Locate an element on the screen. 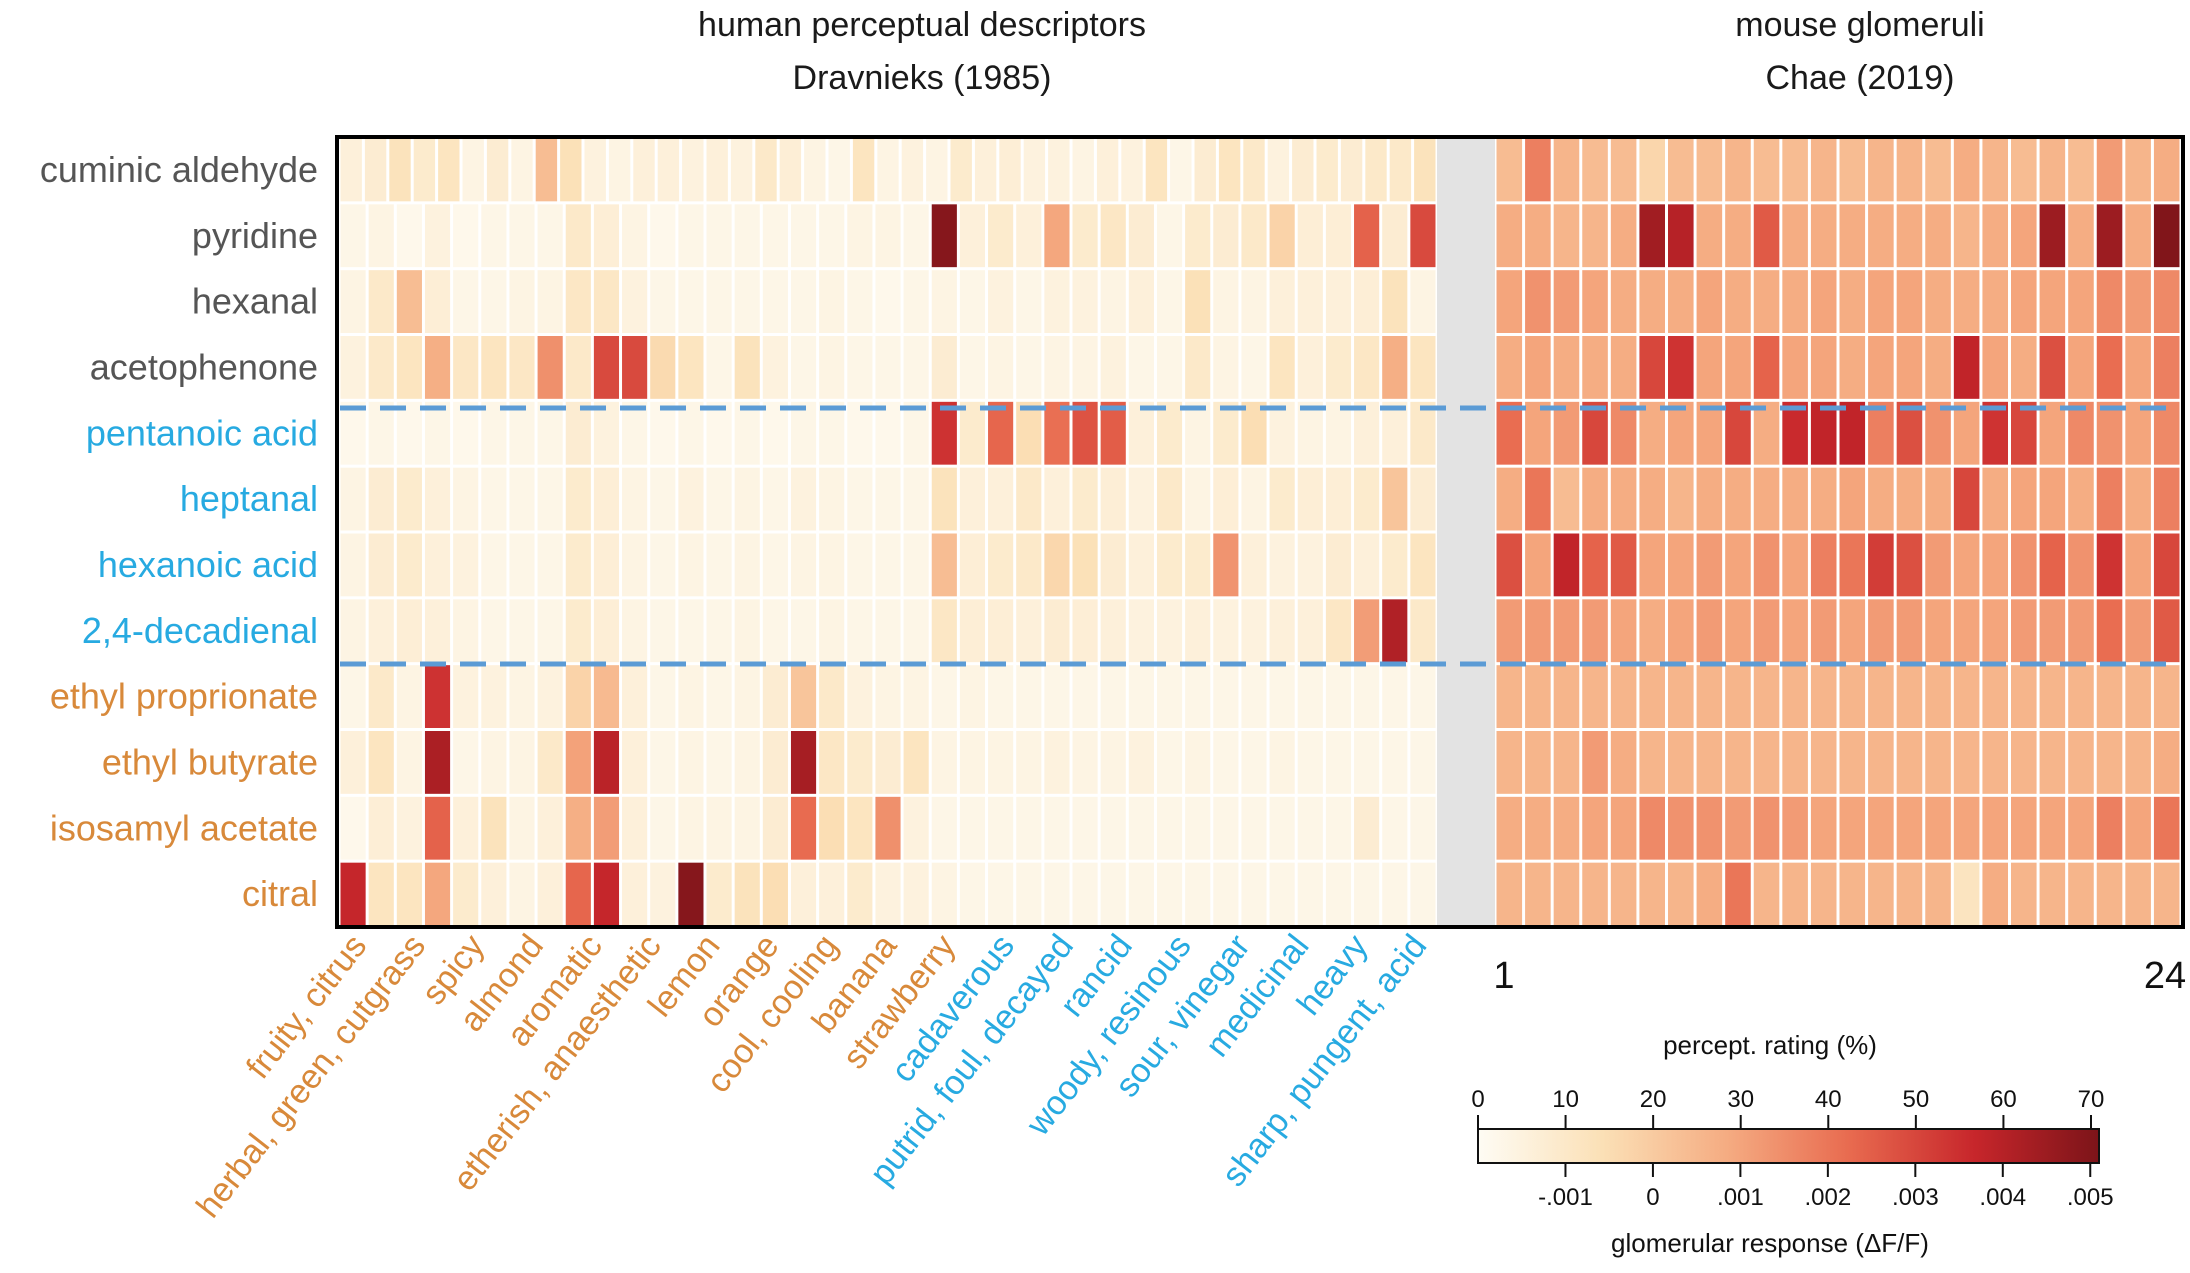 The width and height of the screenshot is (2190, 1273). colorbar-top-tick-label: 10 is located at coordinates (1565, 1099).